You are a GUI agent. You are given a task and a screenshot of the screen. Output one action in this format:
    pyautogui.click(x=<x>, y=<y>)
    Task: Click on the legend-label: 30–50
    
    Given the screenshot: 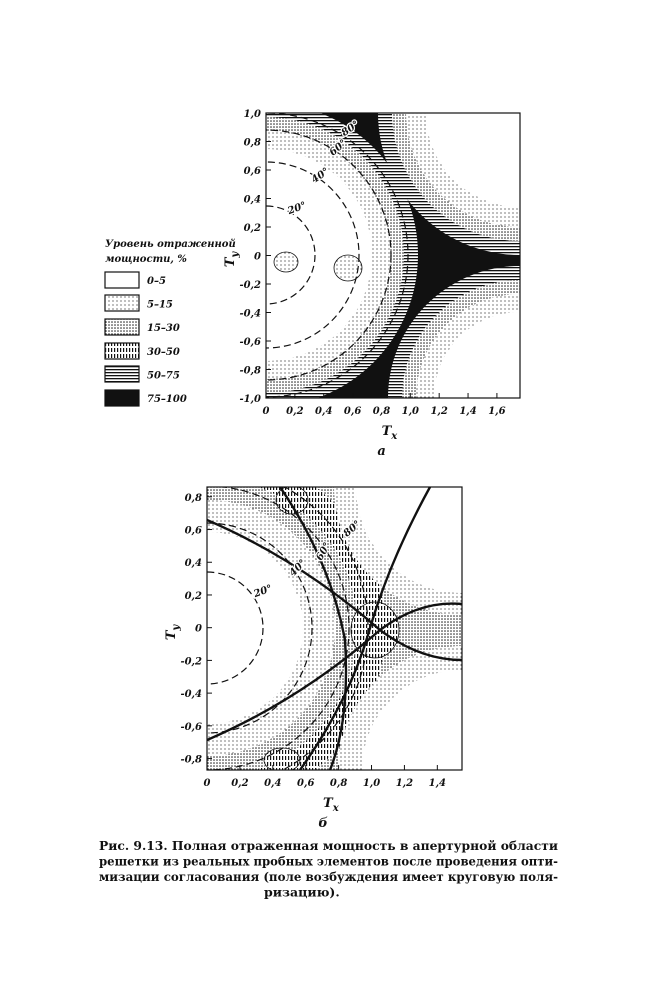 What is the action you would take?
    pyautogui.click(x=163, y=352)
    